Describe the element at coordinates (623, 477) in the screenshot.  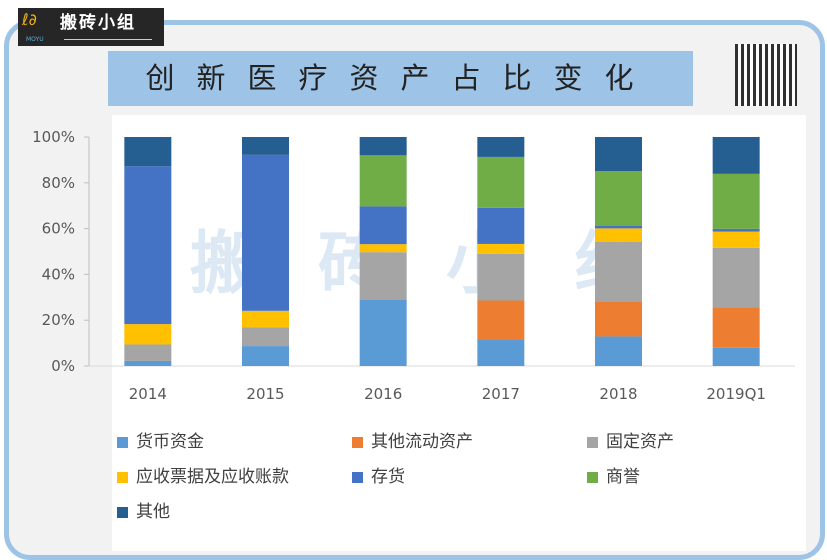
I see `legend-label: 商誉` at that location.